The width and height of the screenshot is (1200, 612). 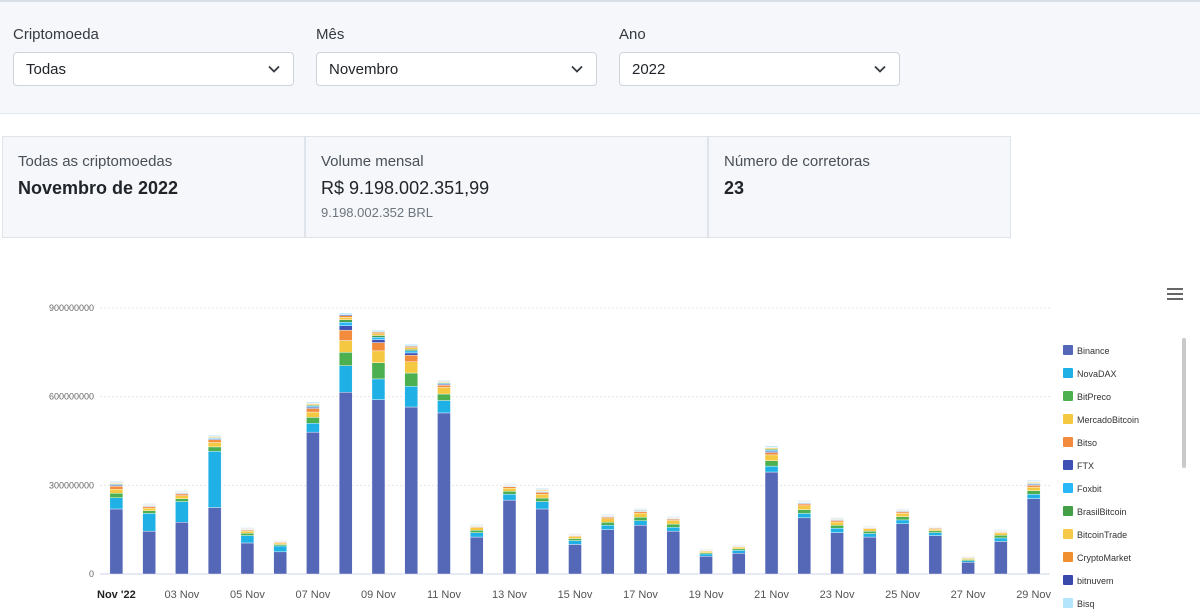 What do you see at coordinates (364, 69) in the screenshot?
I see `select-value: Novembro` at bounding box center [364, 69].